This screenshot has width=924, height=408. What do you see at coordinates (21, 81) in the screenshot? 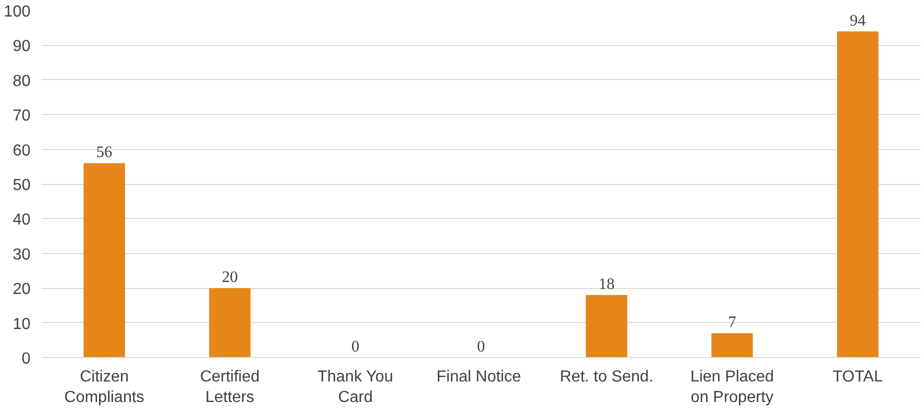
I see `y-tick-label: 80` at bounding box center [21, 81].